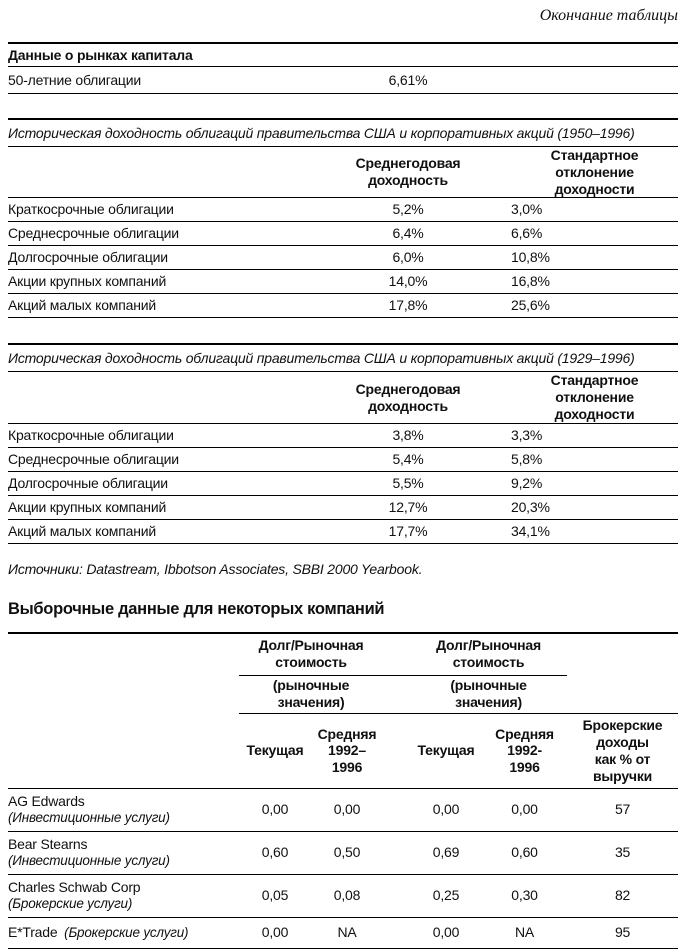 Image resolution: width=686 pixels, height=949 pixels. I want to click on group-header-debt-market-value-2: Долг/Рыночная стоимость, so click(489, 654).